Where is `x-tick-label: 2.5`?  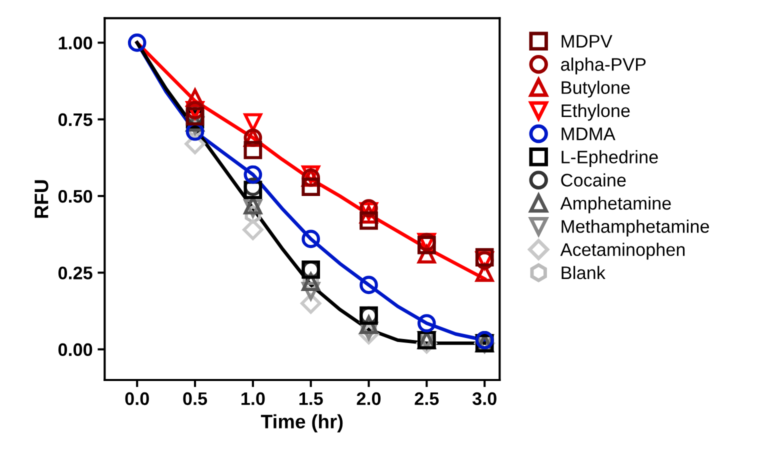 x-tick-label: 2.5 is located at coordinates (426, 399).